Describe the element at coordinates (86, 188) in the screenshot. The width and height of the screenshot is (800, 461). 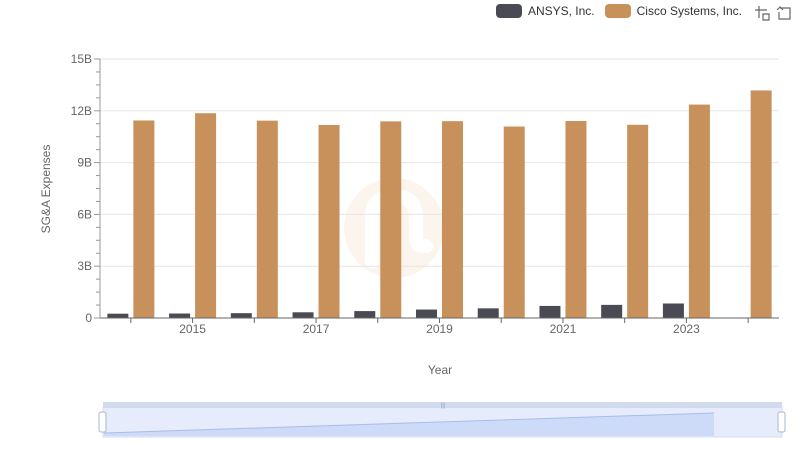
I see `y-axis: 0 3B 6B 9B 12B 15B` at that location.